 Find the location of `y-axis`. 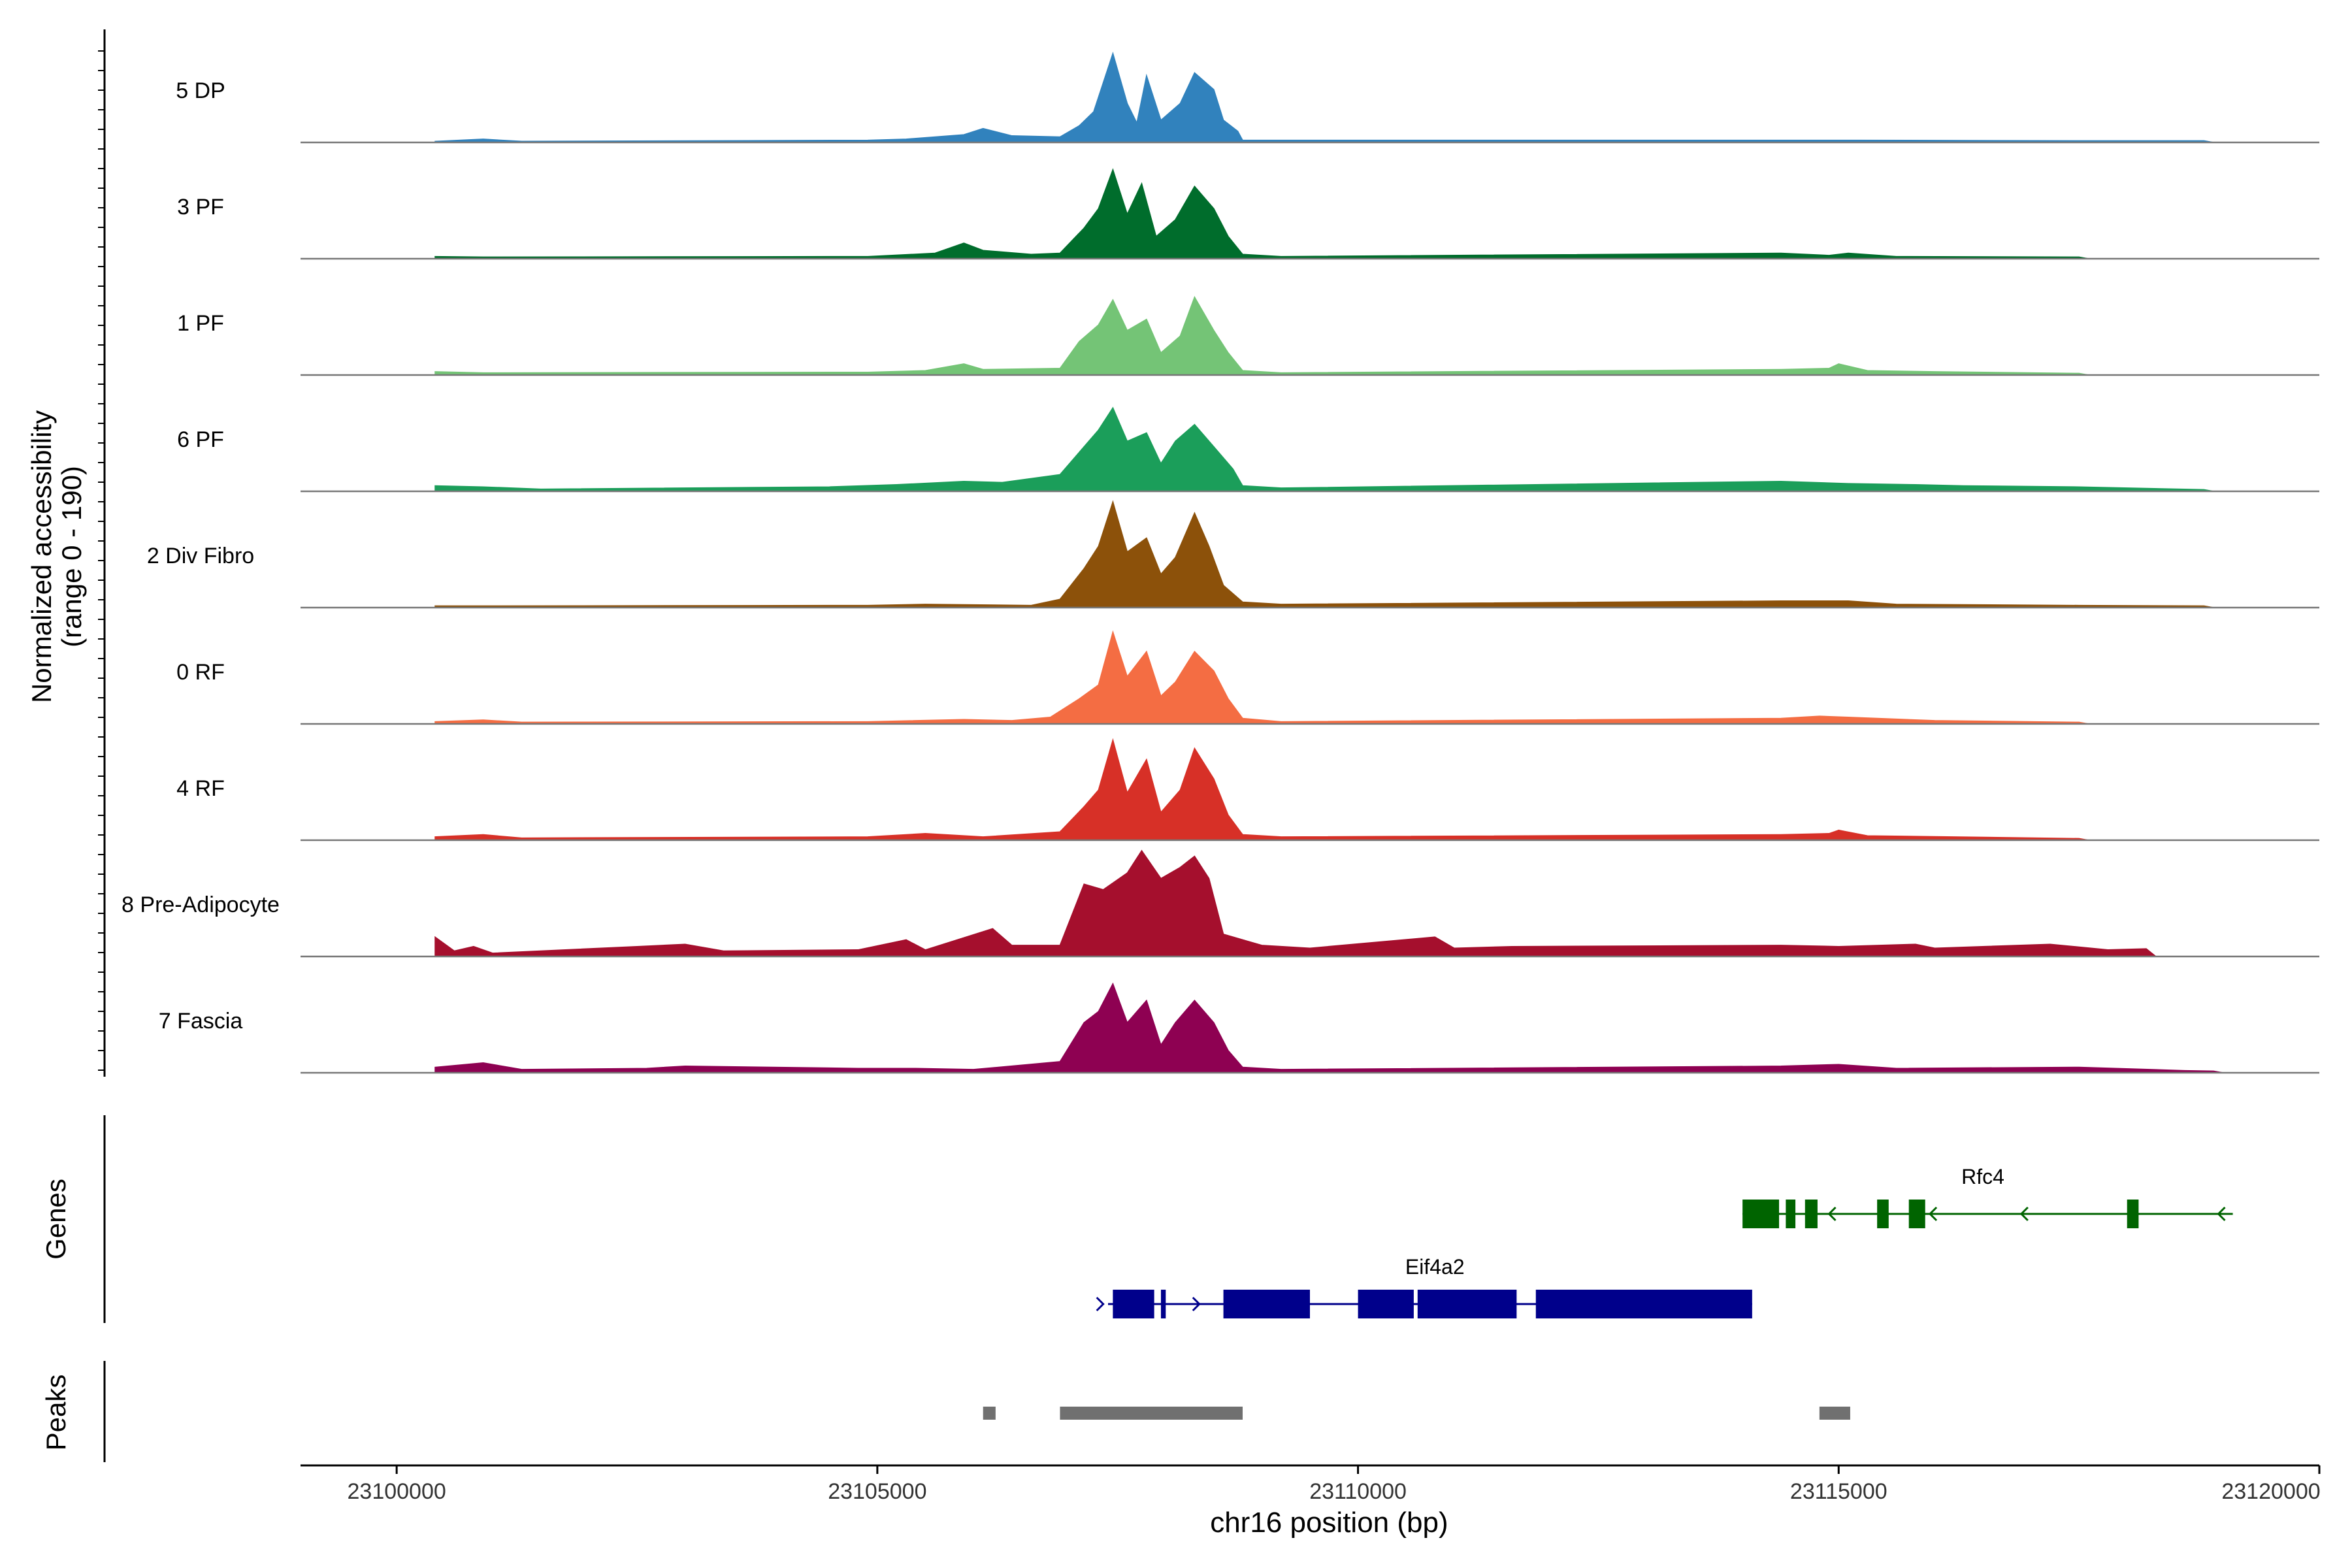

y-axis is located at coordinates (102, 553).